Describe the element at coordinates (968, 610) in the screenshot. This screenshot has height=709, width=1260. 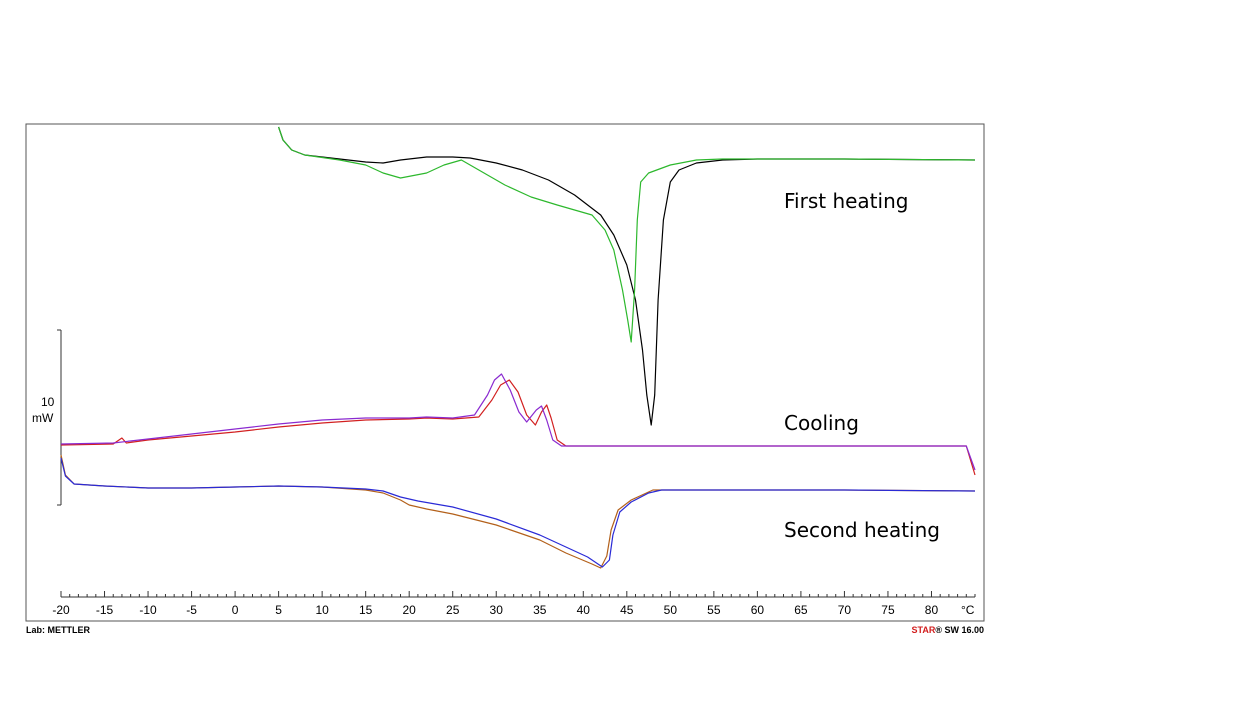
I see `x-unit-label: °C` at that location.